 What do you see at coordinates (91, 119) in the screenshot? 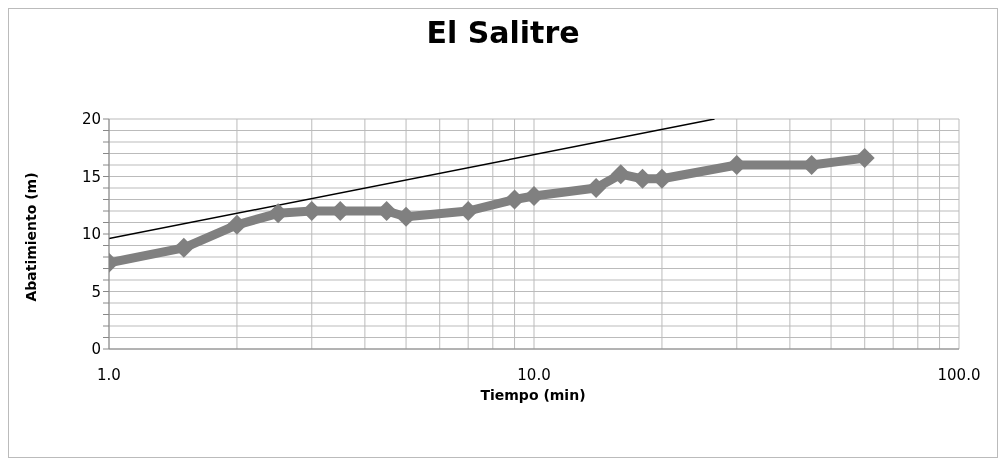
I see `y-tick-label: 20` at bounding box center [91, 119].